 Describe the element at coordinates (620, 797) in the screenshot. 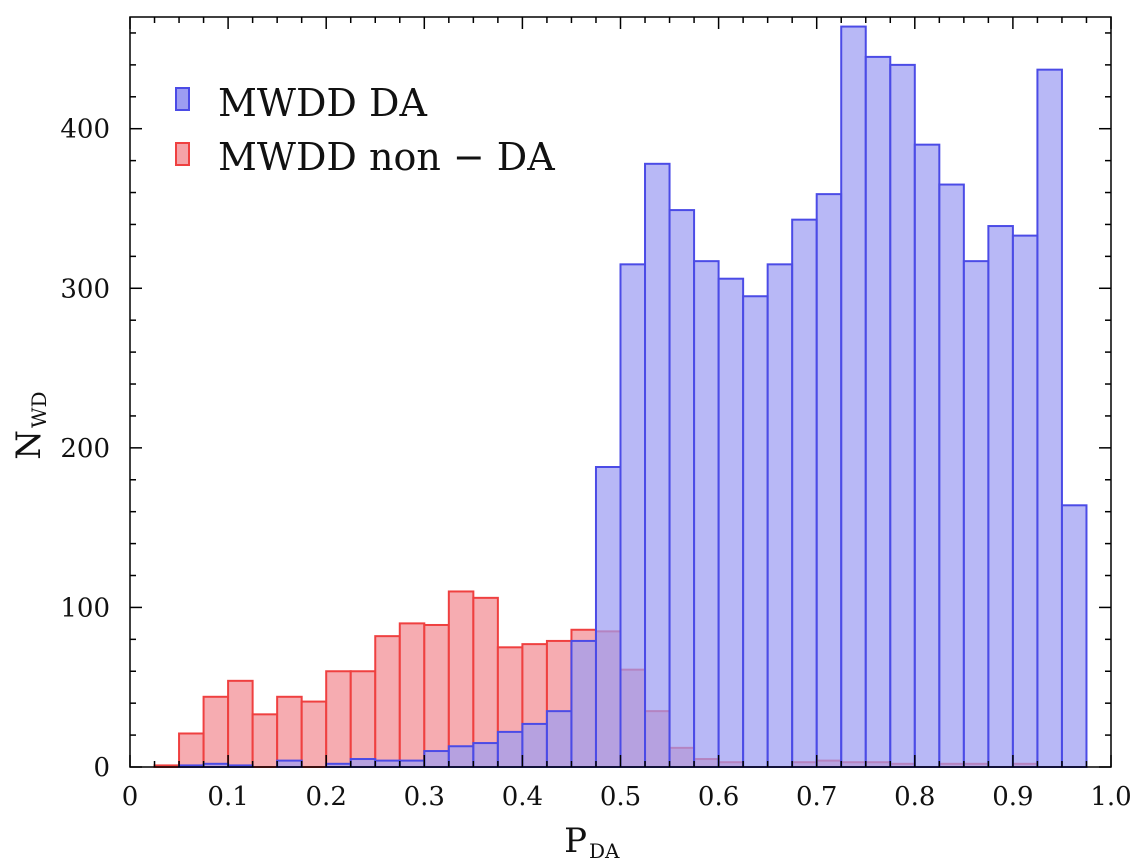

I see `x-tick-label: 0.5` at that location.